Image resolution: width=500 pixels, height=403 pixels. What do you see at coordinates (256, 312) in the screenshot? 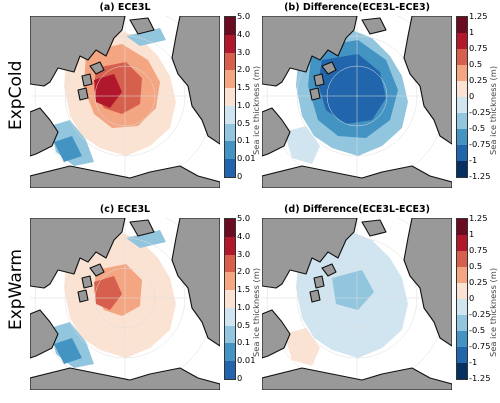
I see `colorbar-c-label: Sea ice thickness (m)` at bounding box center [256, 312].